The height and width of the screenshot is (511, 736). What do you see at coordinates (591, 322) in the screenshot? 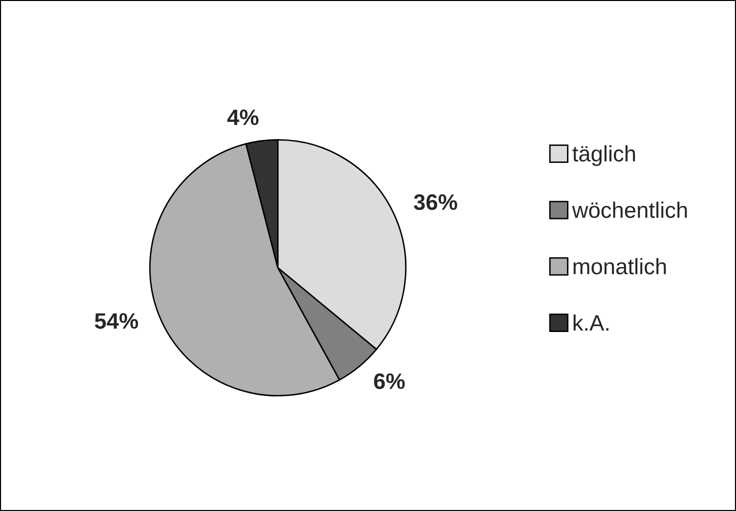
I see `legend-label: k.A.` at bounding box center [591, 322].